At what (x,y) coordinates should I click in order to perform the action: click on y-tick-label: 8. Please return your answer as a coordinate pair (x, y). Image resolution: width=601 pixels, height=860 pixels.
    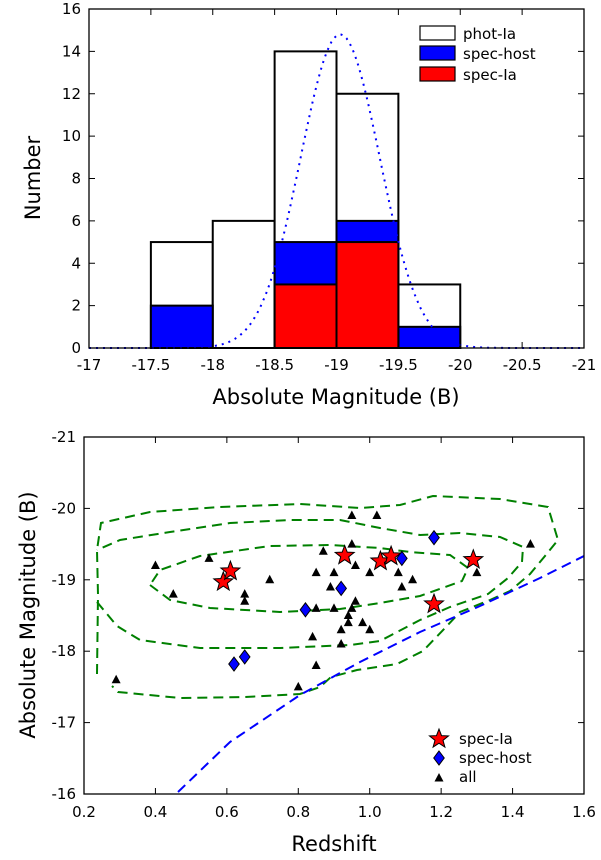
    Looking at the image, I should click on (76, 179).